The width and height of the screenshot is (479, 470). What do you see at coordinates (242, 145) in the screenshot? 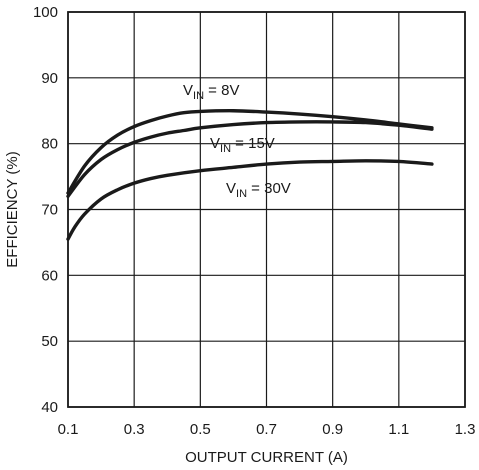
I see `series-label-1: VIN = 15V` at bounding box center [242, 145].